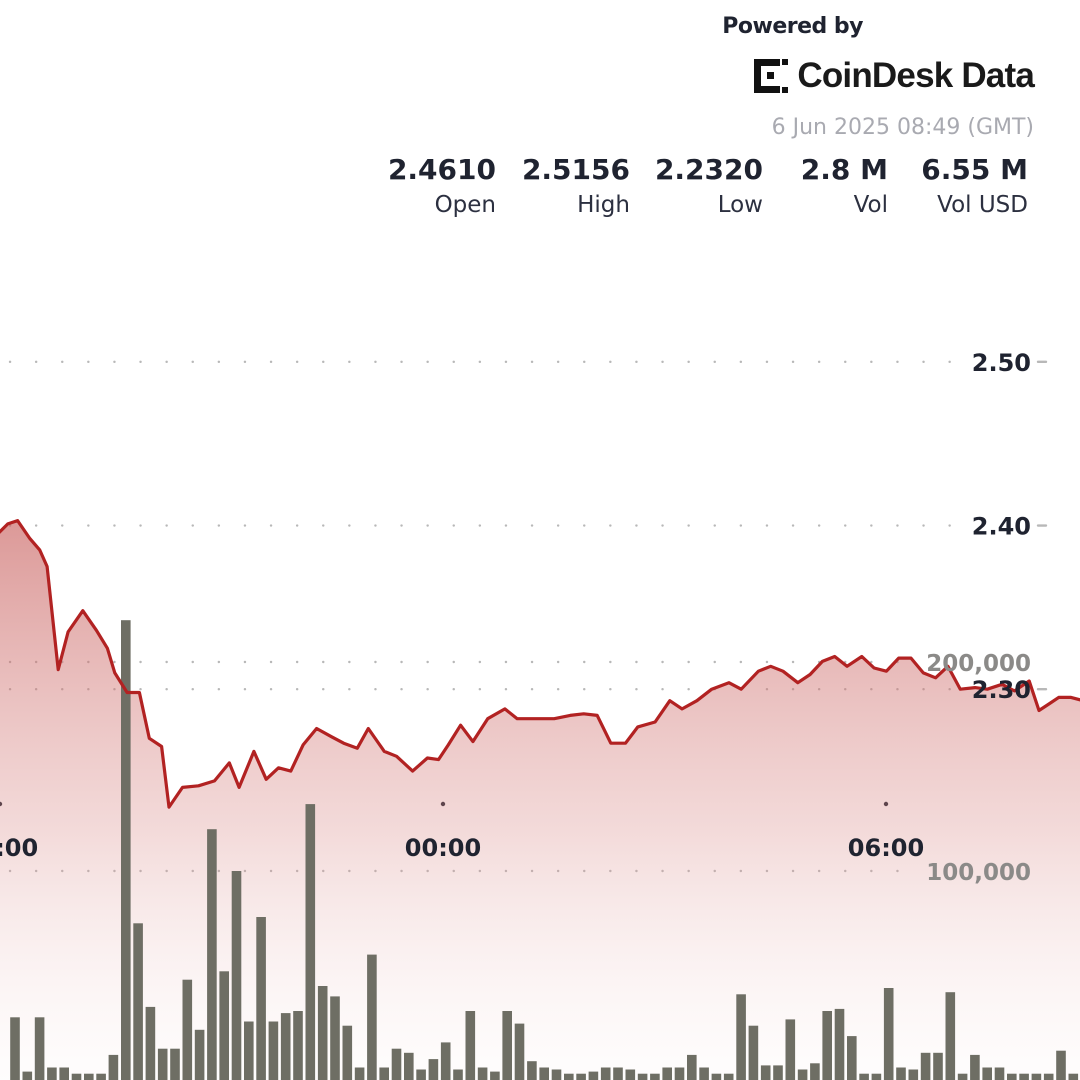 The image size is (1080, 1080). What do you see at coordinates (978, 664) in the screenshot?
I see `volume-tick-label: 200,000` at bounding box center [978, 664].